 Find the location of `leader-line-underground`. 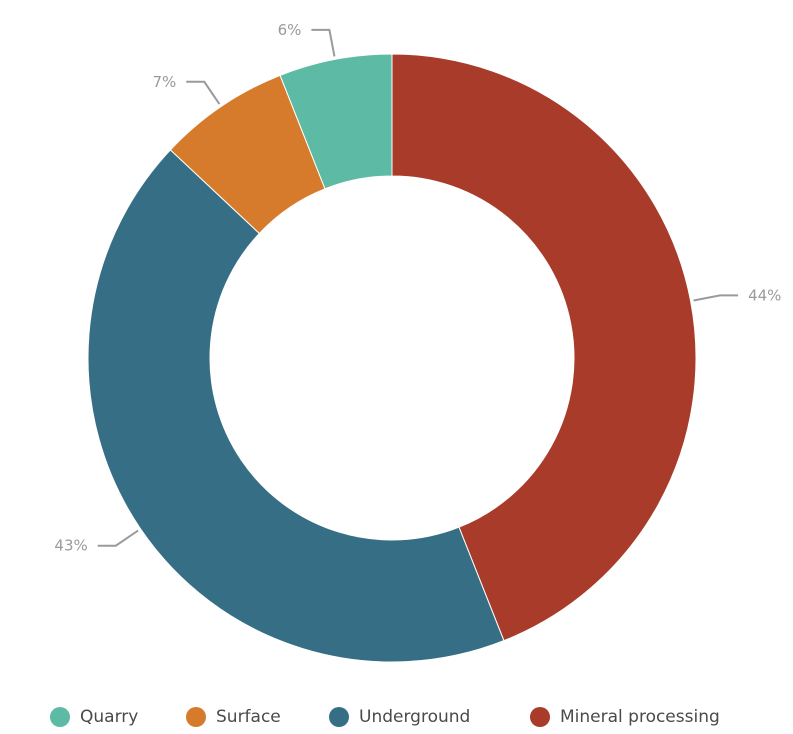

leader-line-underground is located at coordinates (118, 538).